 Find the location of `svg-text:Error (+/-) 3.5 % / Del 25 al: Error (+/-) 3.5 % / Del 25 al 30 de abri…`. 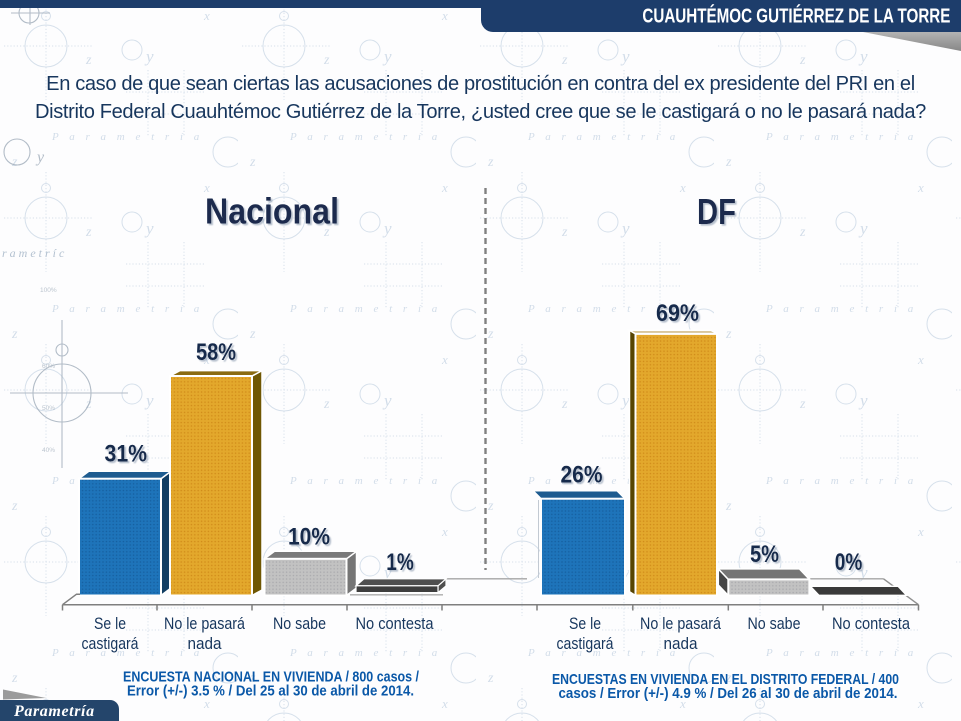

svg-text:Error (+/-) 3.5 % / Del 25 al: Error (+/-) 3.5 % / Del 25 al 30 de abri… is located at coordinates (270, 690).